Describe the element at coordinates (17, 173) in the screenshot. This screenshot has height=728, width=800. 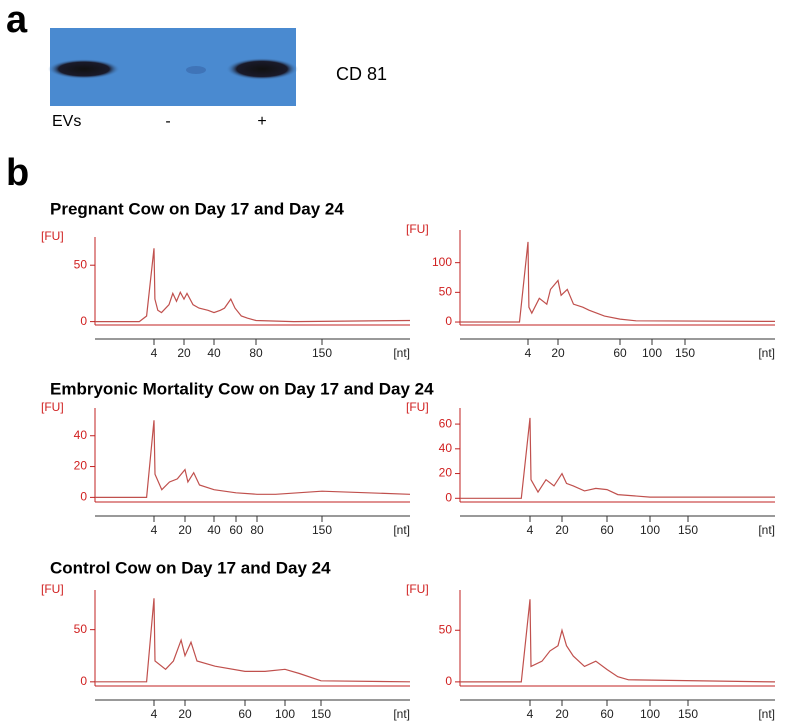
I see `panel-label: b` at that location.